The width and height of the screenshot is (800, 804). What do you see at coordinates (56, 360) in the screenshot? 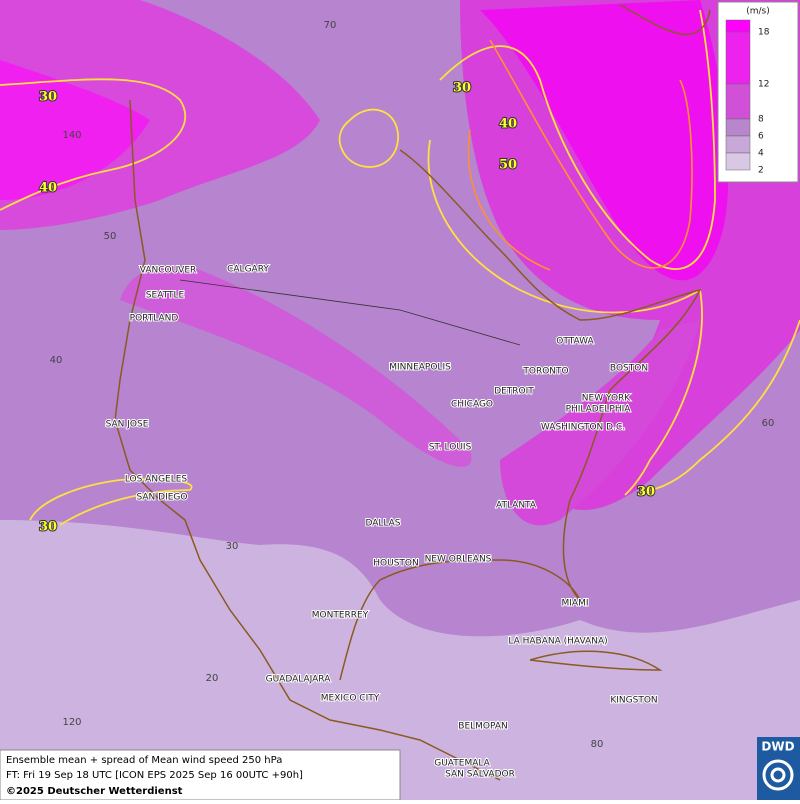
I see `grid-label: 40` at bounding box center [56, 360].